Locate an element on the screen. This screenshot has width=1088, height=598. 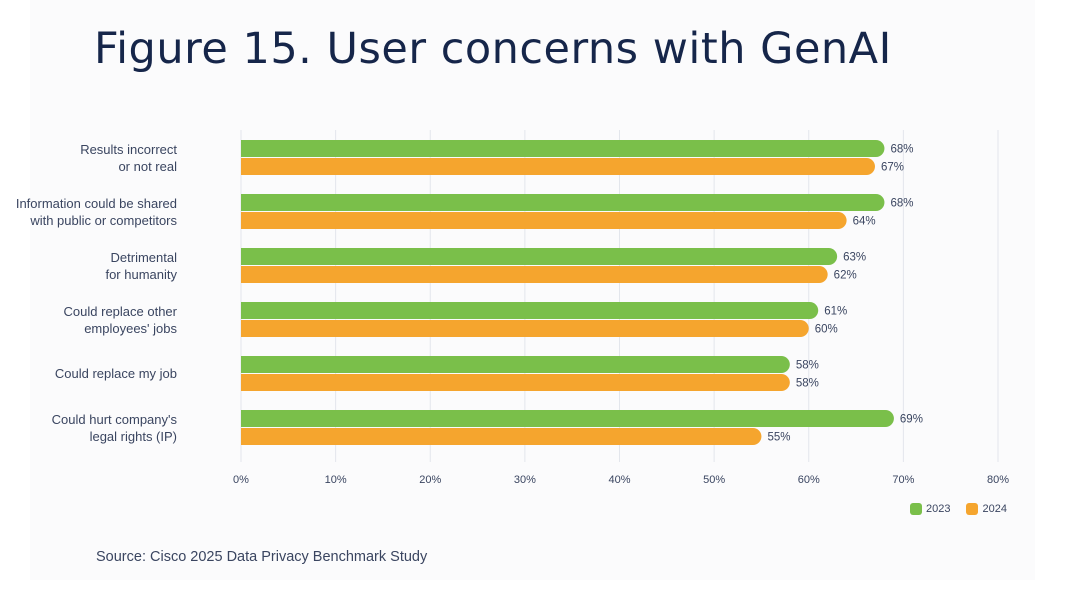
x-tick-label: 50% is located at coordinates (714, 480).